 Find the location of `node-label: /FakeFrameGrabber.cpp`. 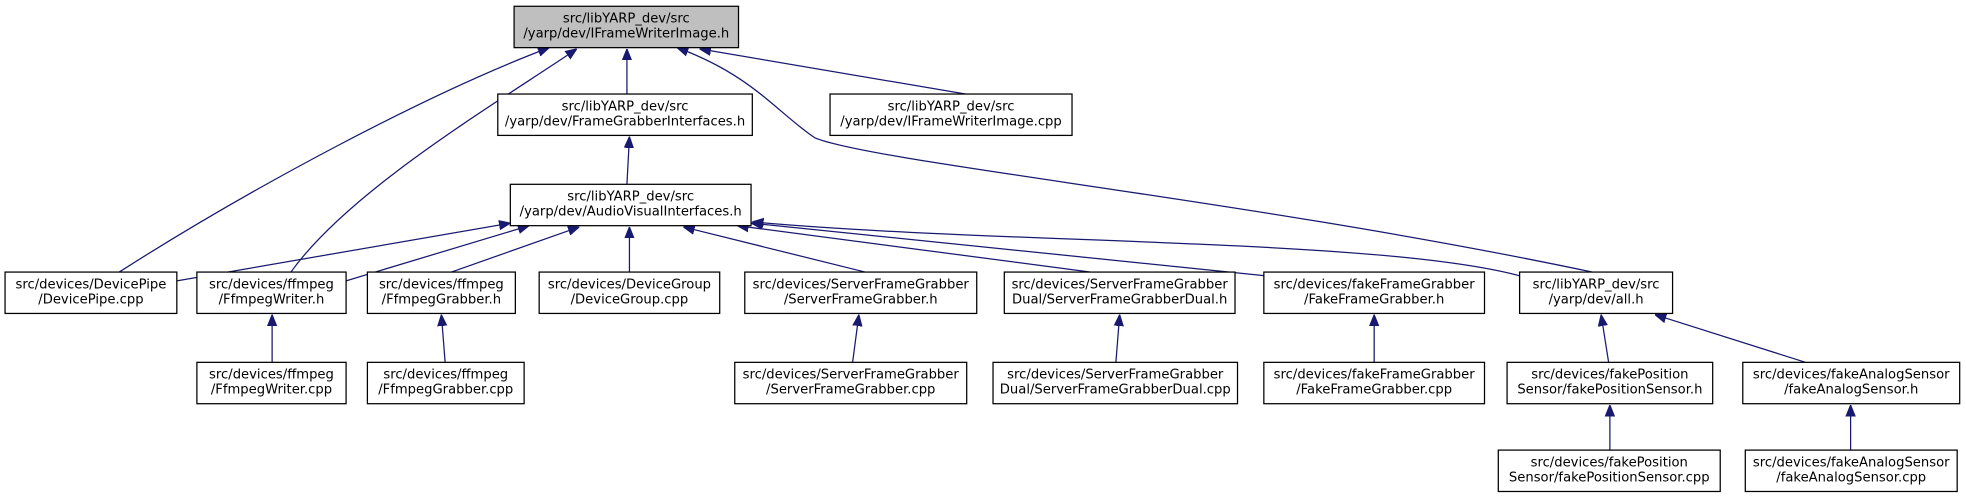

node-label: /FakeFrameGrabber.cpp is located at coordinates (1374, 390).